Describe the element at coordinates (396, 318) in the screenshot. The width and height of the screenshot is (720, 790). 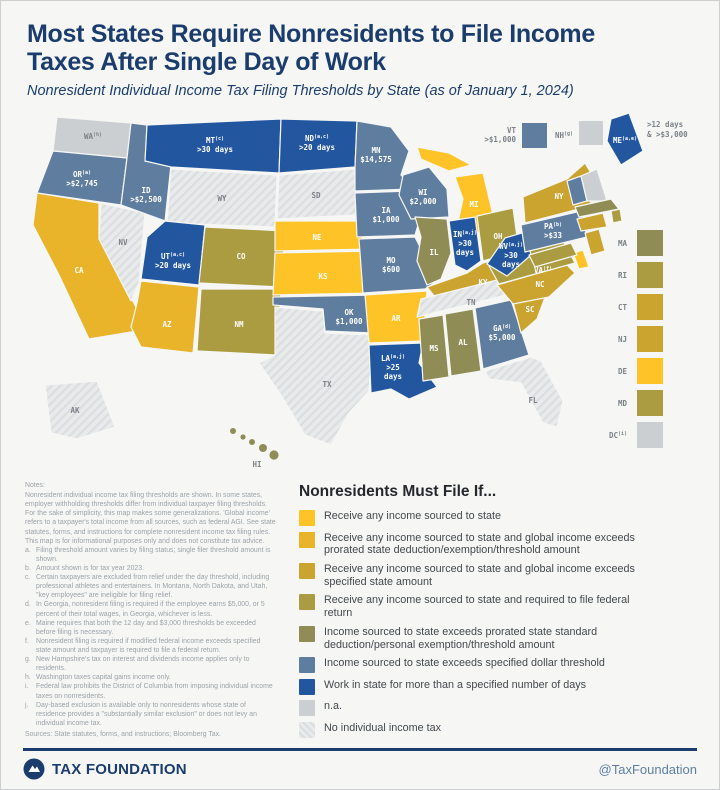
I see `state-label-ar: AR` at that location.